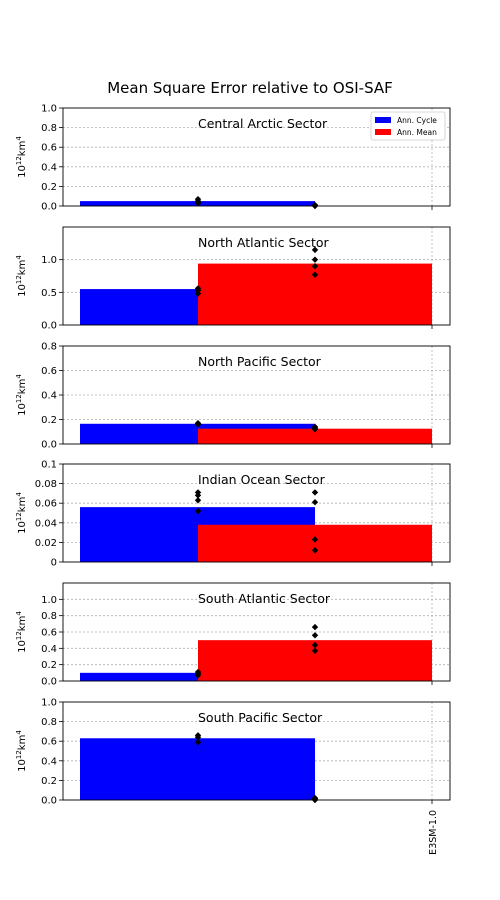  What do you see at coordinates (260, 717) in the screenshot?
I see `sector-title: South Pacific Sector` at bounding box center [260, 717].